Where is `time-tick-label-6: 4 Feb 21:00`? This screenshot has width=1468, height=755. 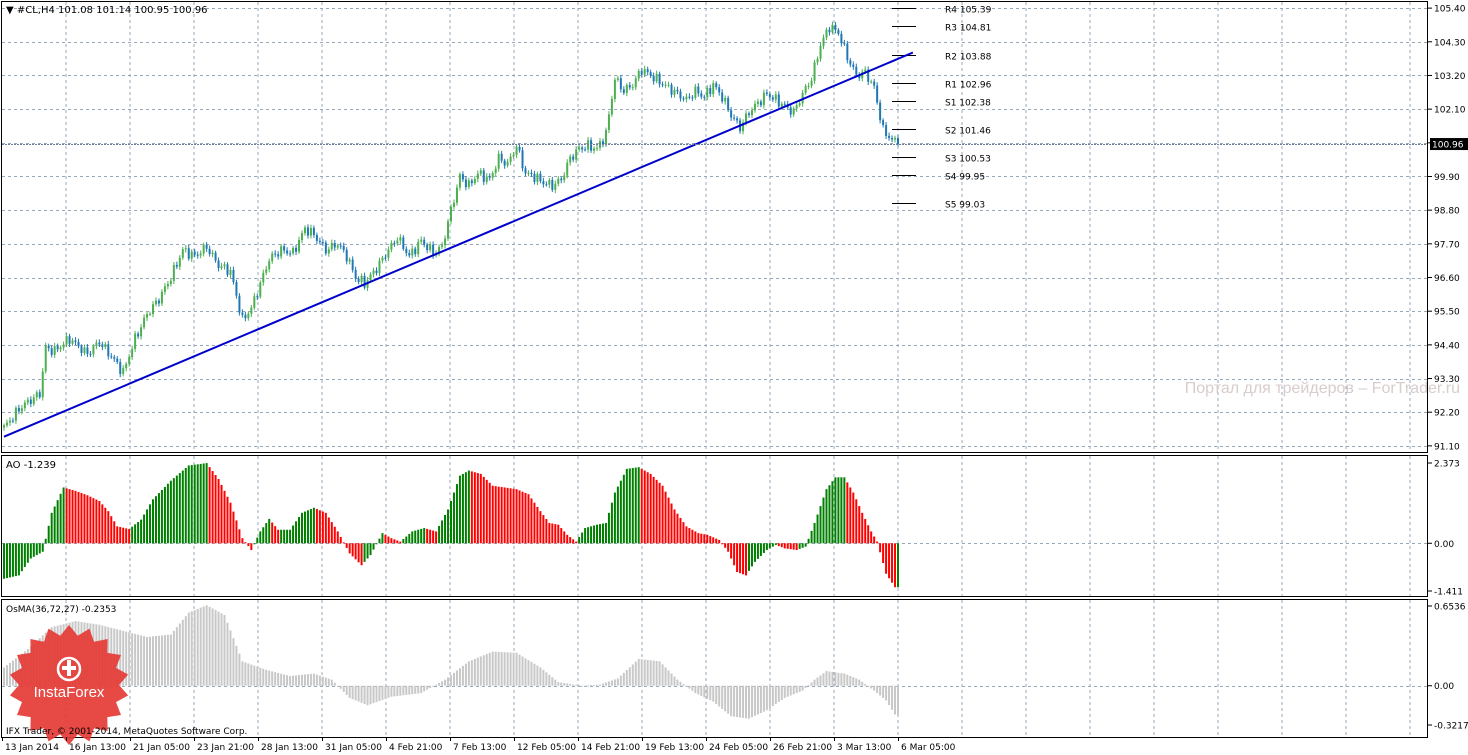
time-tick-label-6: 4 Feb 21:00 is located at coordinates (416, 748).